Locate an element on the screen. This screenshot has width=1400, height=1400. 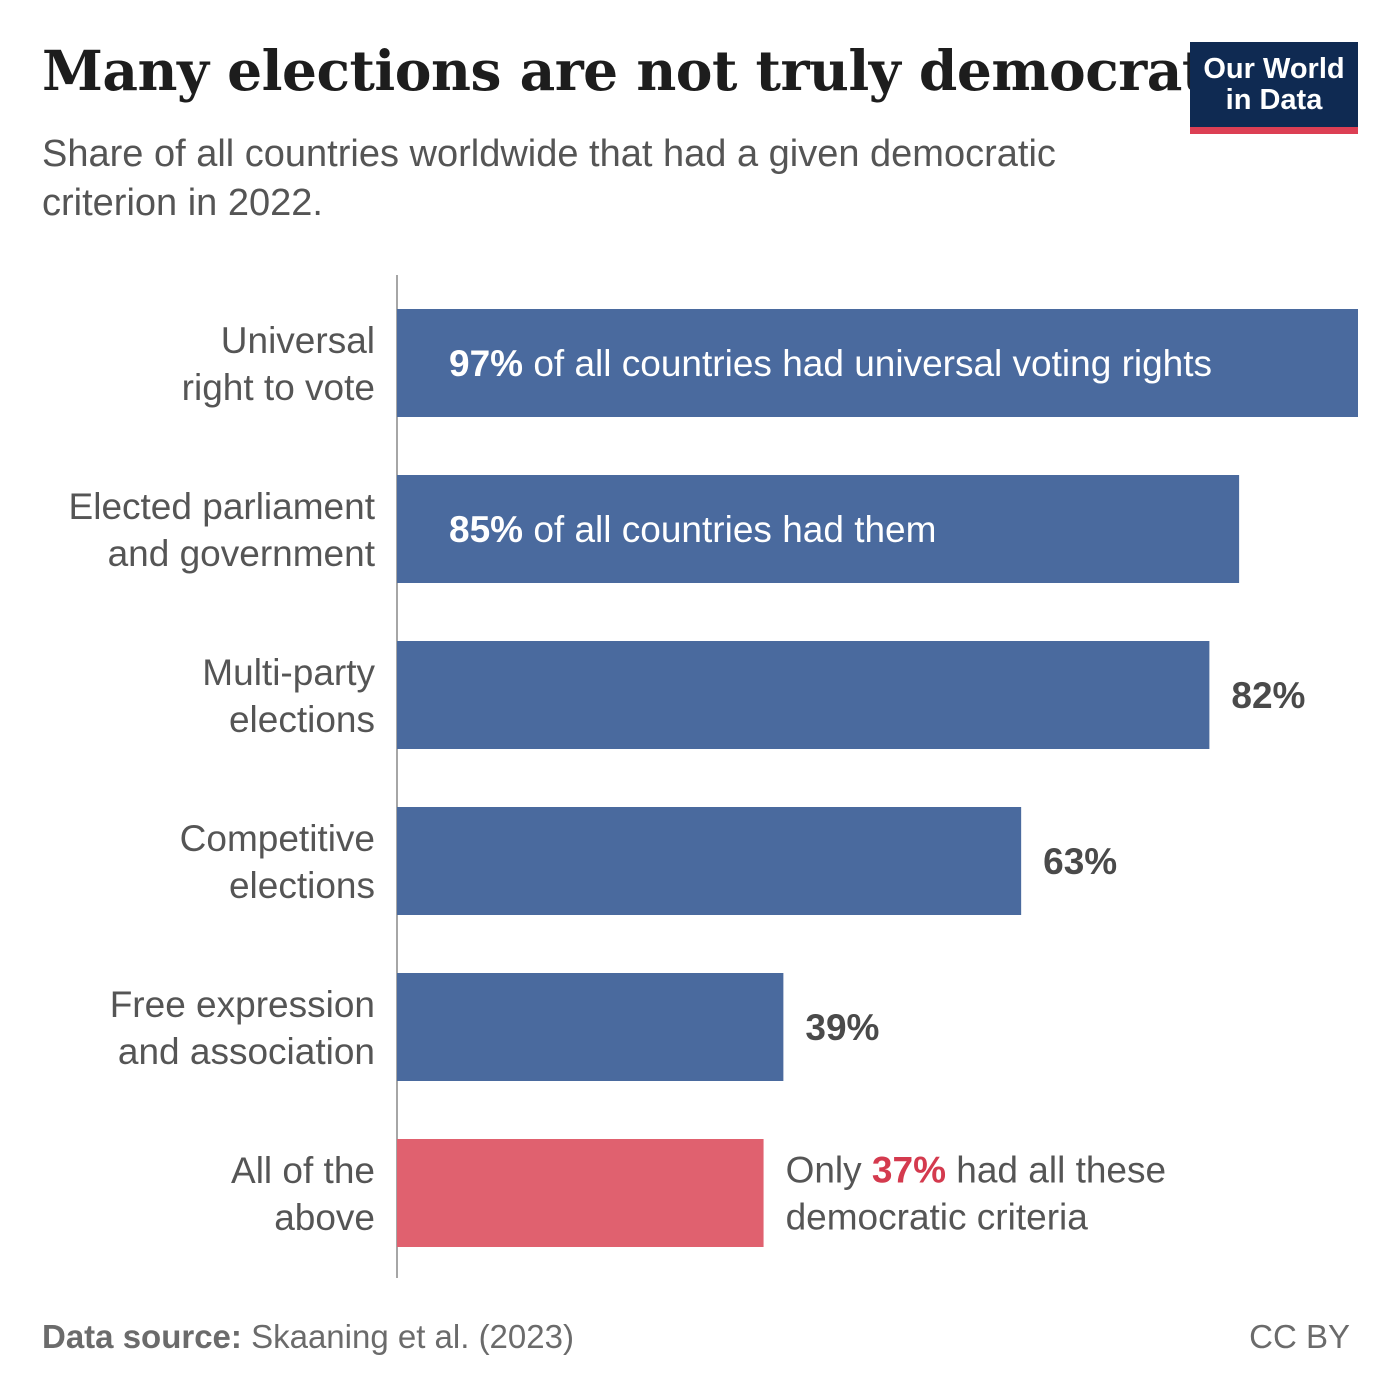
category-label: Elected parliament and government is located at coordinates (222, 530).